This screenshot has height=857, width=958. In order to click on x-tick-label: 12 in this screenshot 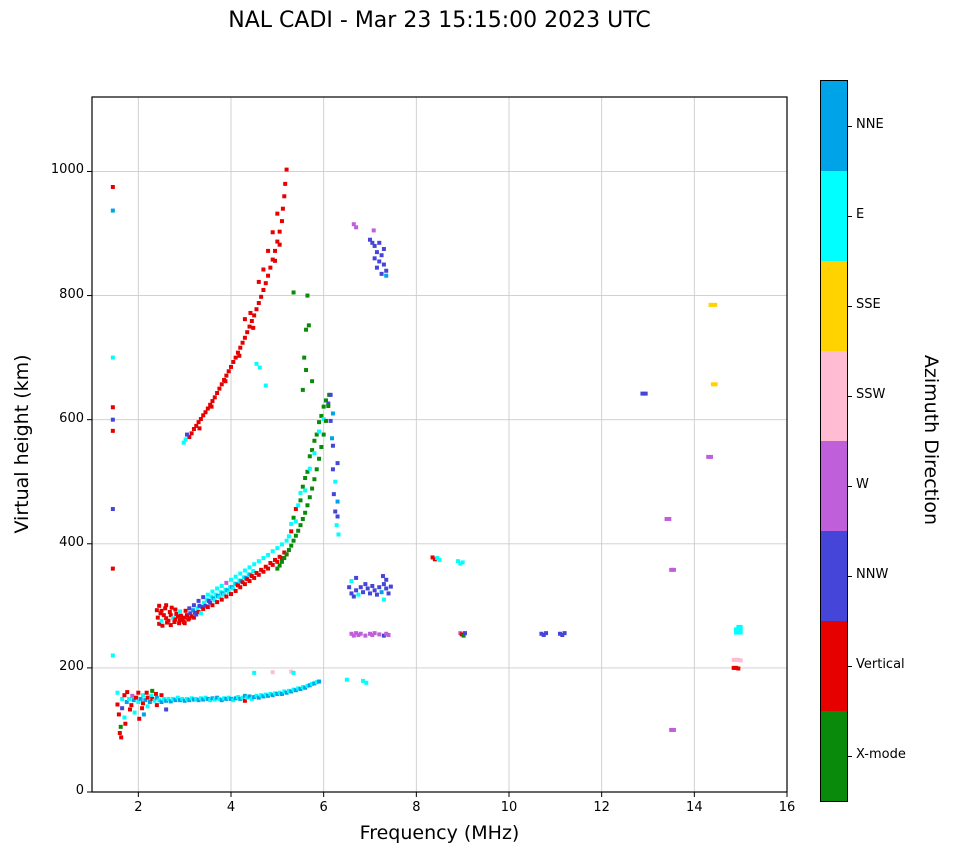, I will do `click(601, 807)`.